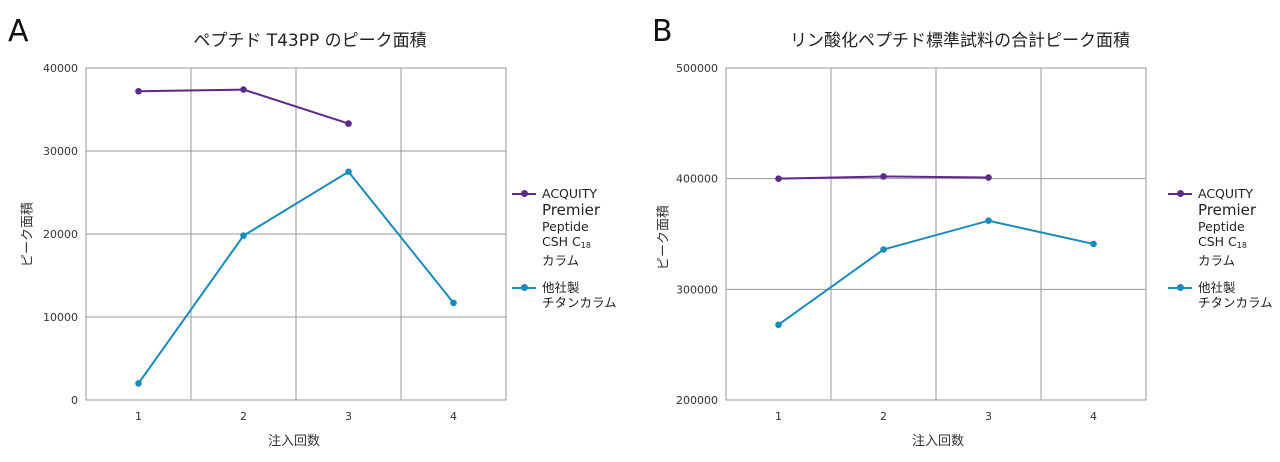 The width and height of the screenshot is (1280, 462). I want to click on y-tick-label: 30000, so click(60, 151).